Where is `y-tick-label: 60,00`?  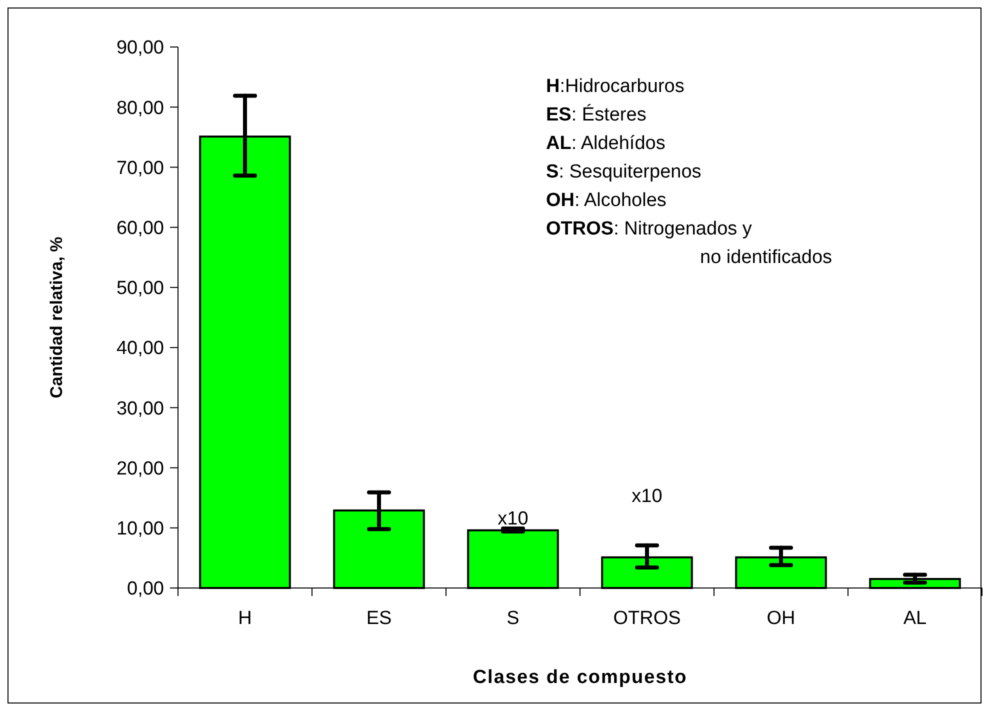 y-tick-label: 60,00 is located at coordinates (140, 228).